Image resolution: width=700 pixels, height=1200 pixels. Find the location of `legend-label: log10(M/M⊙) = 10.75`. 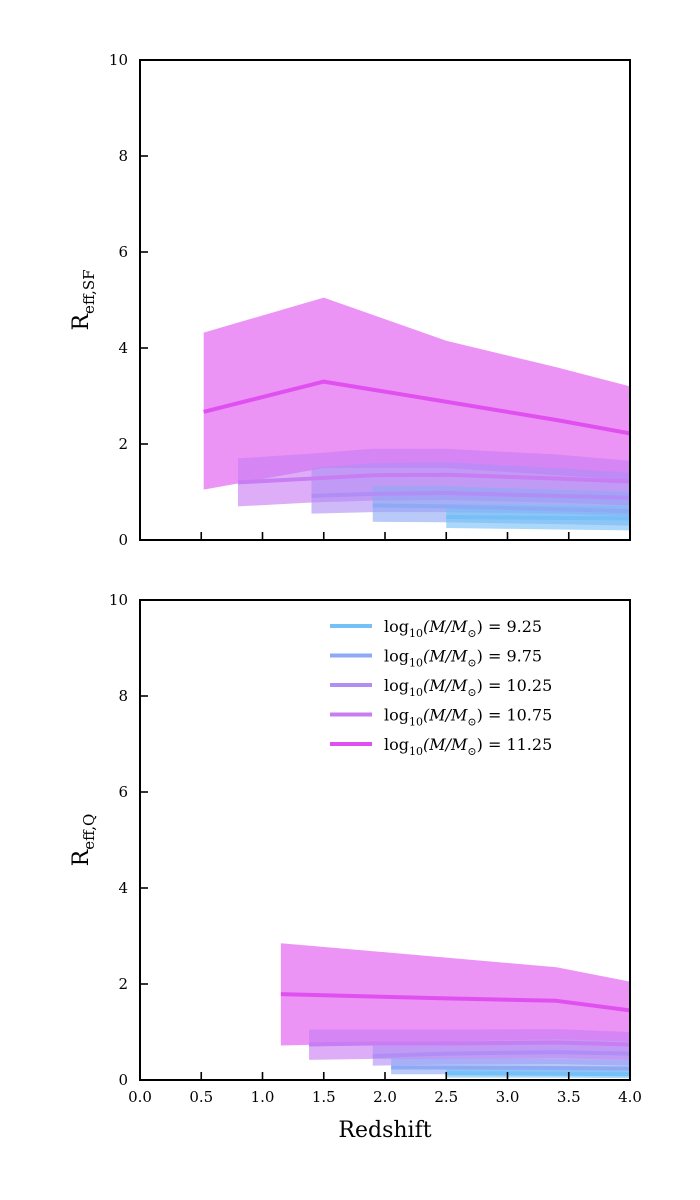

legend-label: log10(M/M⊙) = 10.75 is located at coordinates (468, 717).